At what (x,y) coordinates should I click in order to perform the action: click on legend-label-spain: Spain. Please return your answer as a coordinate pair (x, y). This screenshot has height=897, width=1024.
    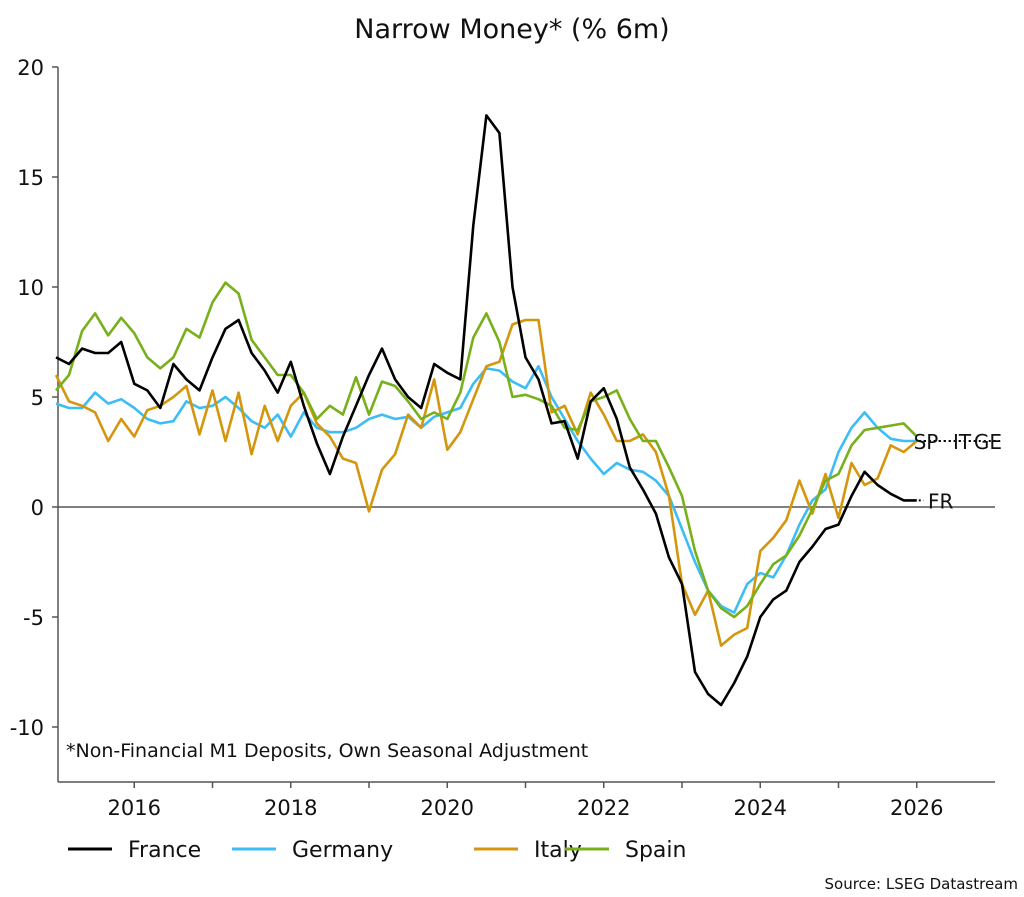
    Looking at the image, I should click on (655, 850).